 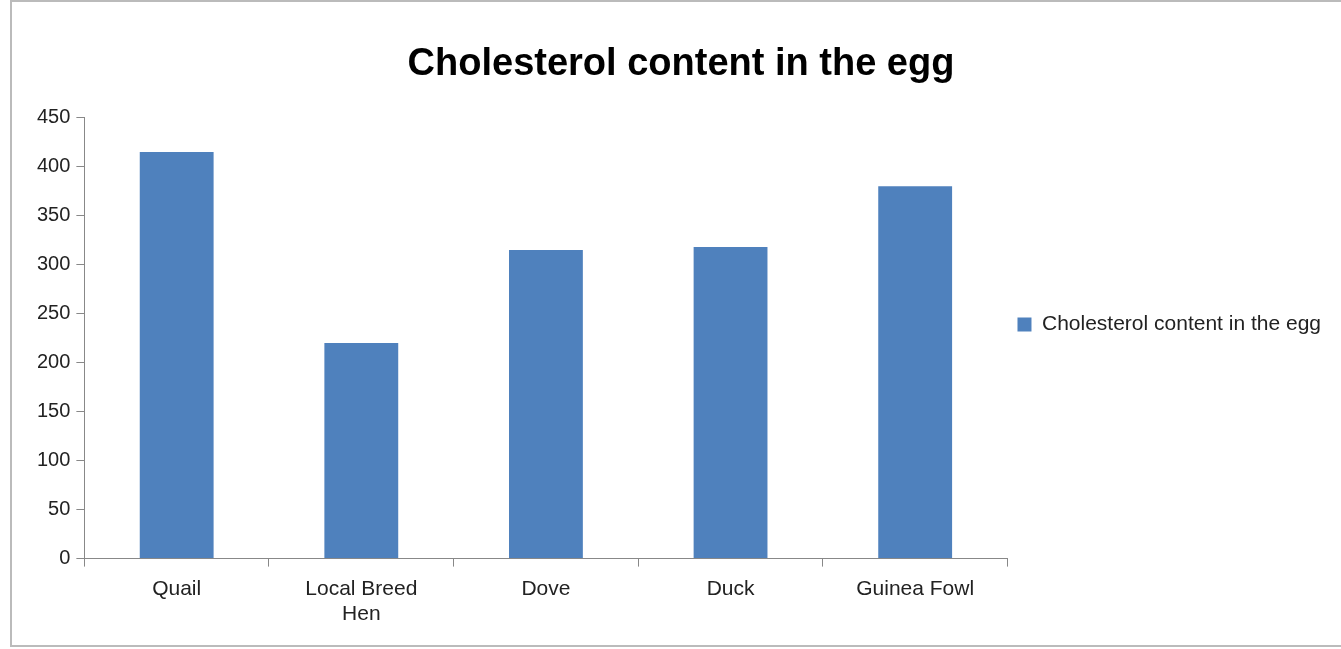 I want to click on x-tick-label: Local Breed Hen, so click(x=361, y=600).